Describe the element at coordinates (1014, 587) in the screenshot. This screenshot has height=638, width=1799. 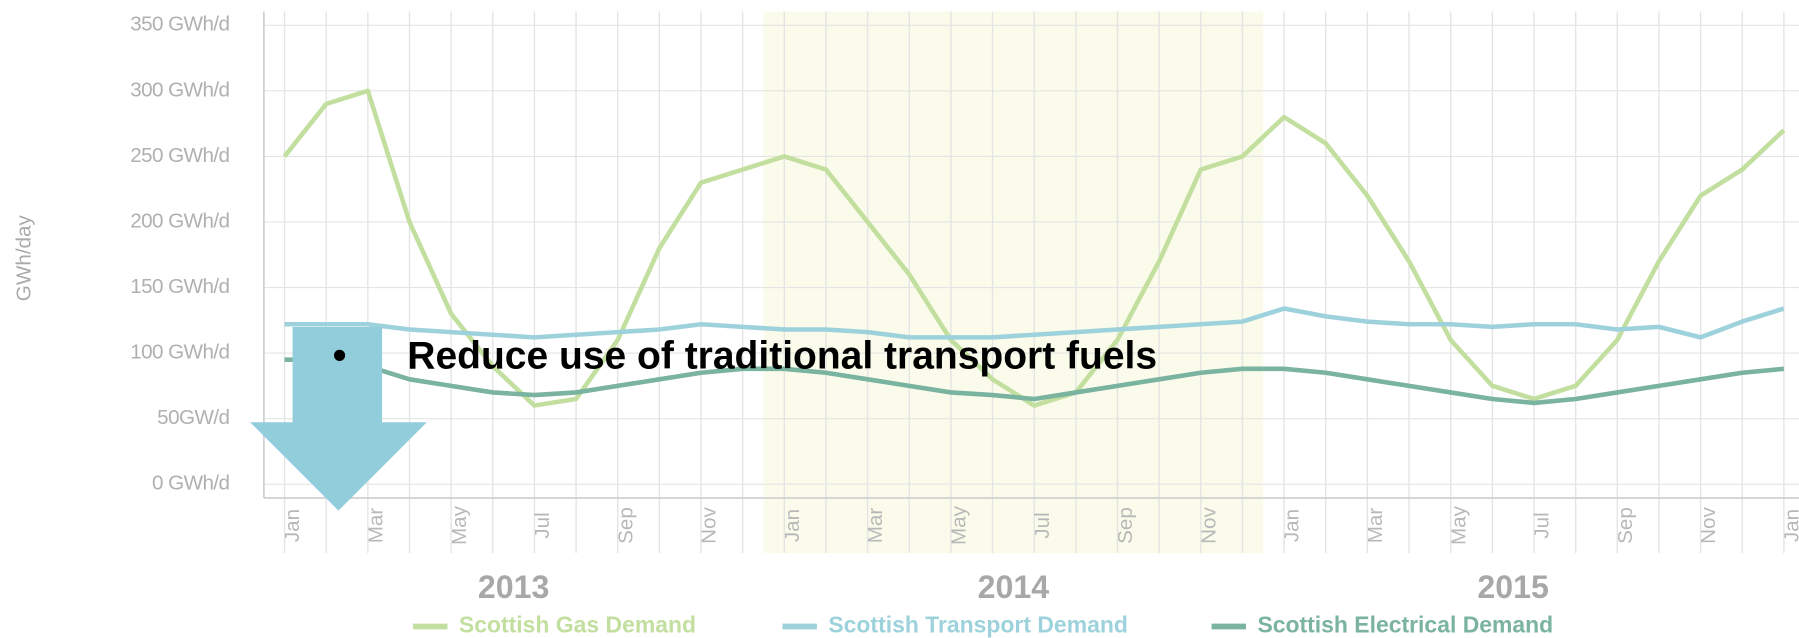
I see `year-label: 2014` at that location.